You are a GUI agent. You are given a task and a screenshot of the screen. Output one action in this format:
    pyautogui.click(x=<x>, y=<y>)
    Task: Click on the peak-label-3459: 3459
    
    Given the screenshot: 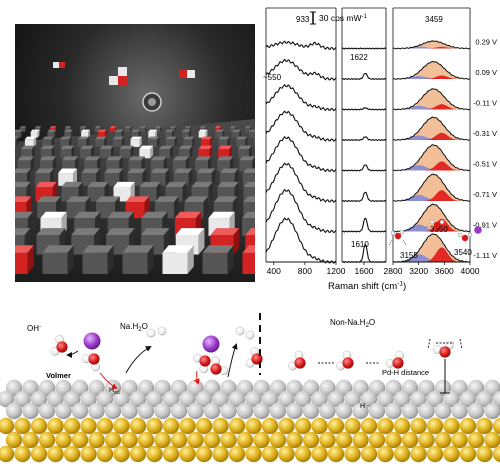 What is the action you would take?
    pyautogui.click(x=434, y=19)
    